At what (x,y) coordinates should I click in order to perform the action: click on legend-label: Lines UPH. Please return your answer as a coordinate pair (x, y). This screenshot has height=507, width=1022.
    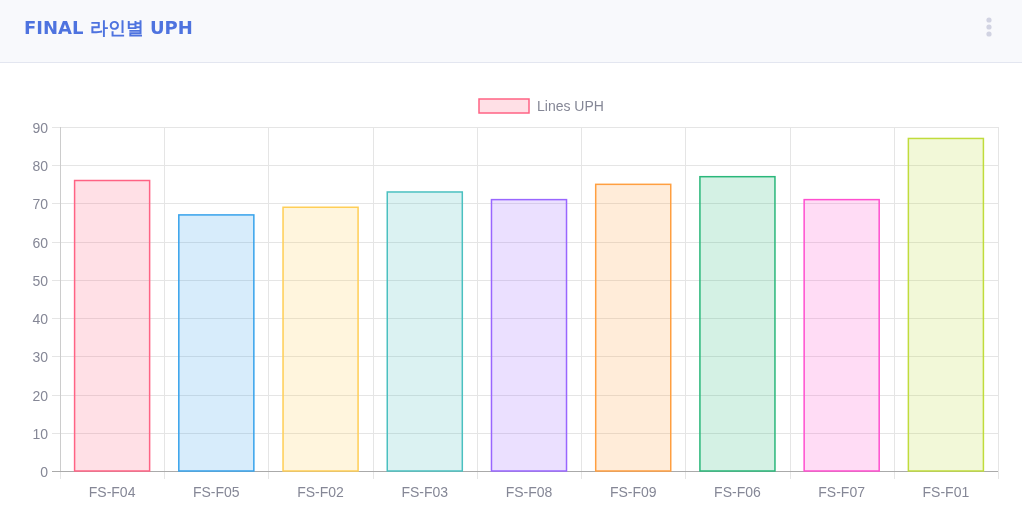
    Looking at the image, I should click on (570, 106).